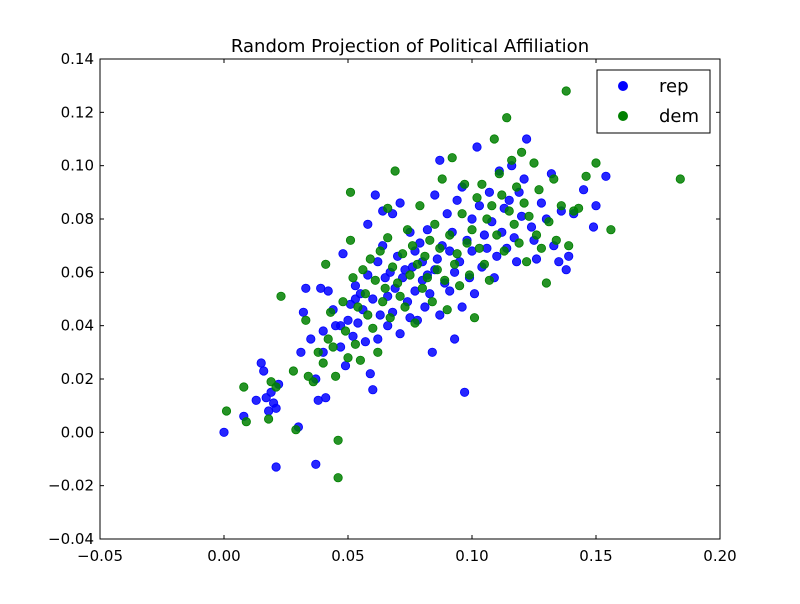 The height and width of the screenshot is (604, 800). Describe the element at coordinates (623, 86) in the screenshot. I see `legend-marker-rep` at that location.